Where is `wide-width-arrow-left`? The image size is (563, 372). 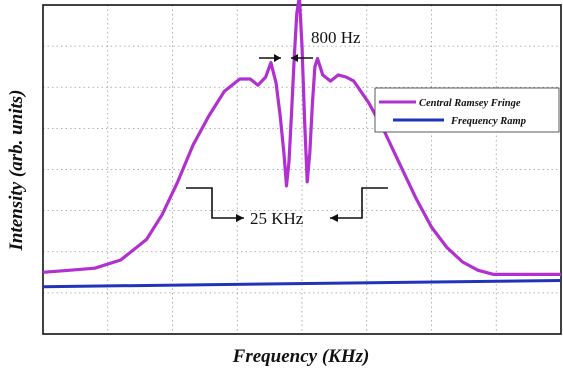
wide-width-arrow-left is located at coordinates (240, 218).